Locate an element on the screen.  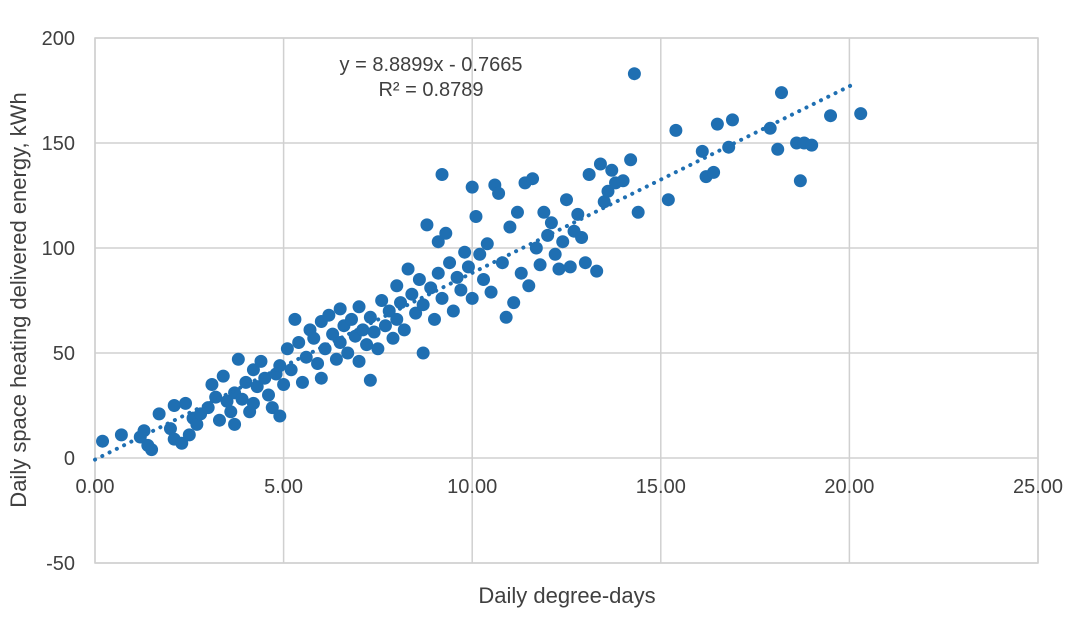
y-tick-label: 150 is located at coordinates (58, 144).